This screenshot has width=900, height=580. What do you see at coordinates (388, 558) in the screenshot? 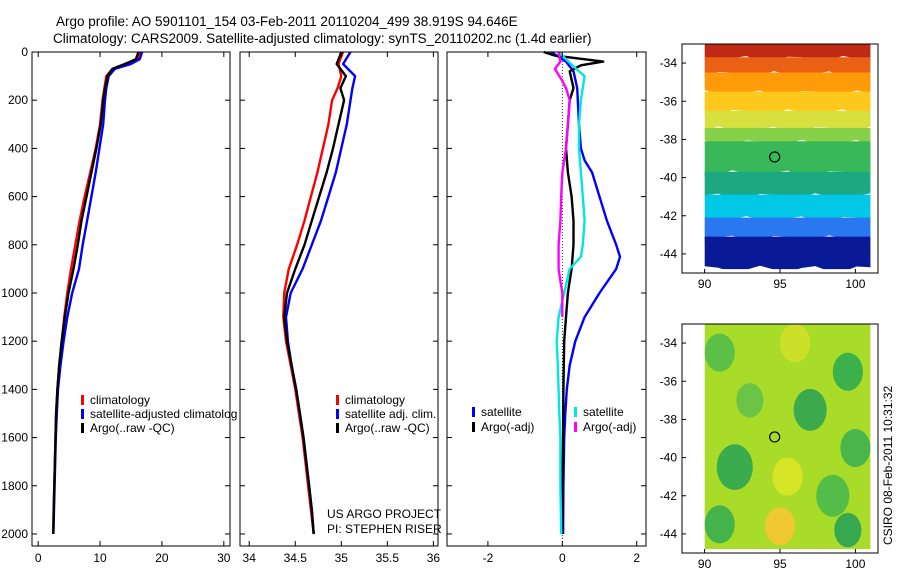
I see `salinity-xtick-label: 35.5` at bounding box center [388, 558].